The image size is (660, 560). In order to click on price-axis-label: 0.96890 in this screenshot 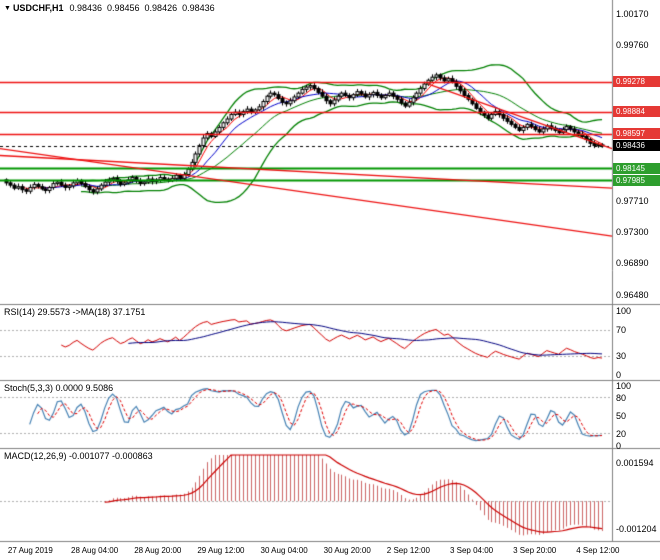, I will do `click(632, 263)`.